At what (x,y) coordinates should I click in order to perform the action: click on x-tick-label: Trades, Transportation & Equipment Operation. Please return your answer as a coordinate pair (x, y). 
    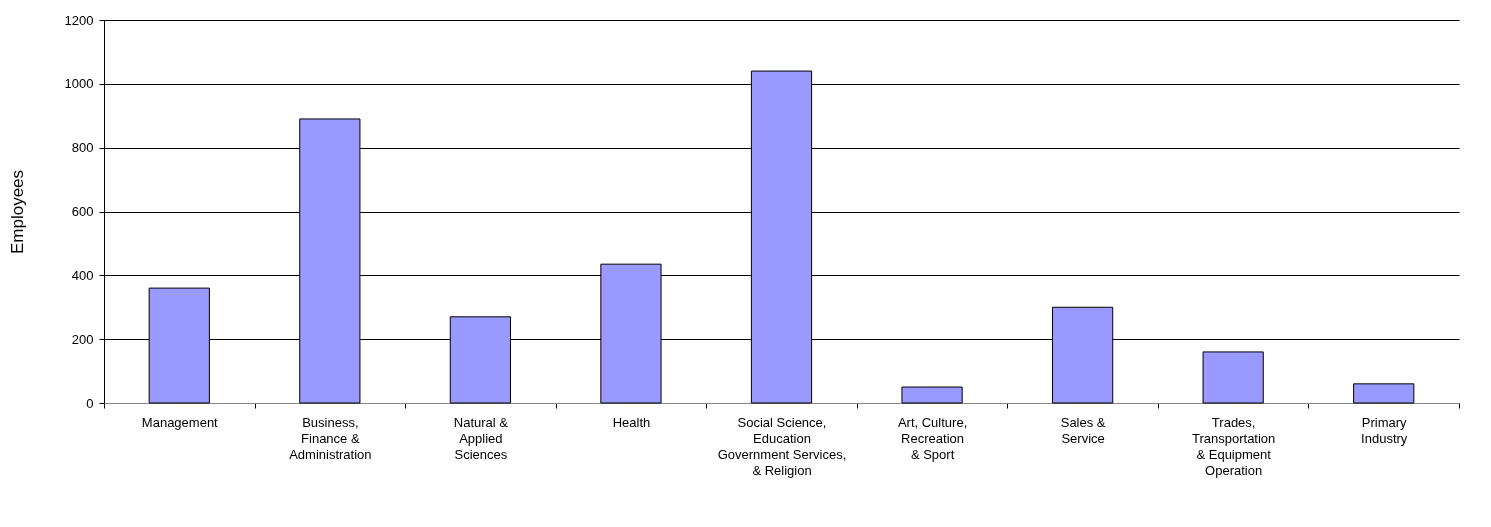
    Looking at the image, I should click on (1233, 446).